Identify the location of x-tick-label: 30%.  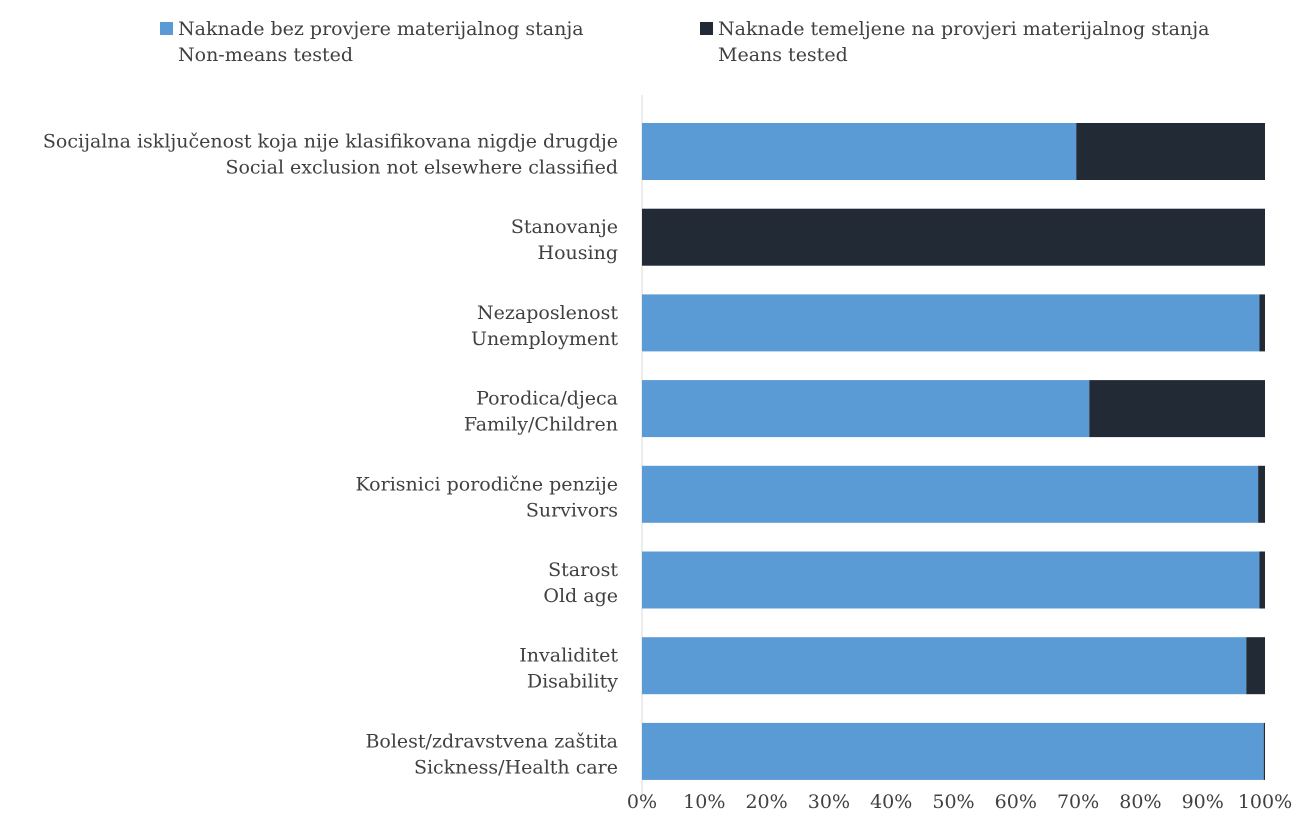
(829, 802).